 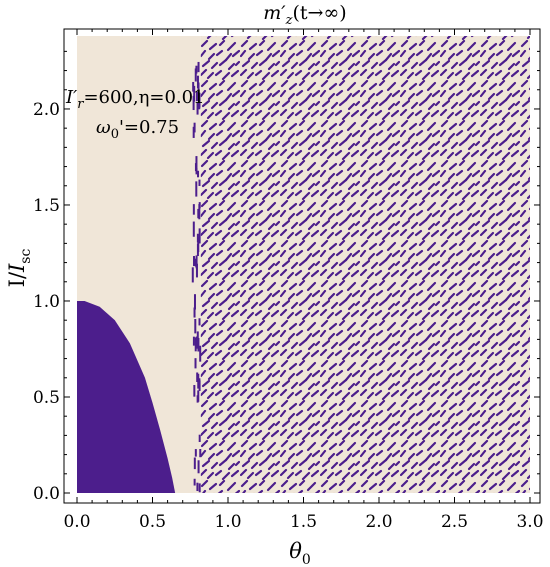 What do you see at coordinates (152, 522) in the screenshot?
I see `x-tick-label: 0.5` at bounding box center [152, 522].